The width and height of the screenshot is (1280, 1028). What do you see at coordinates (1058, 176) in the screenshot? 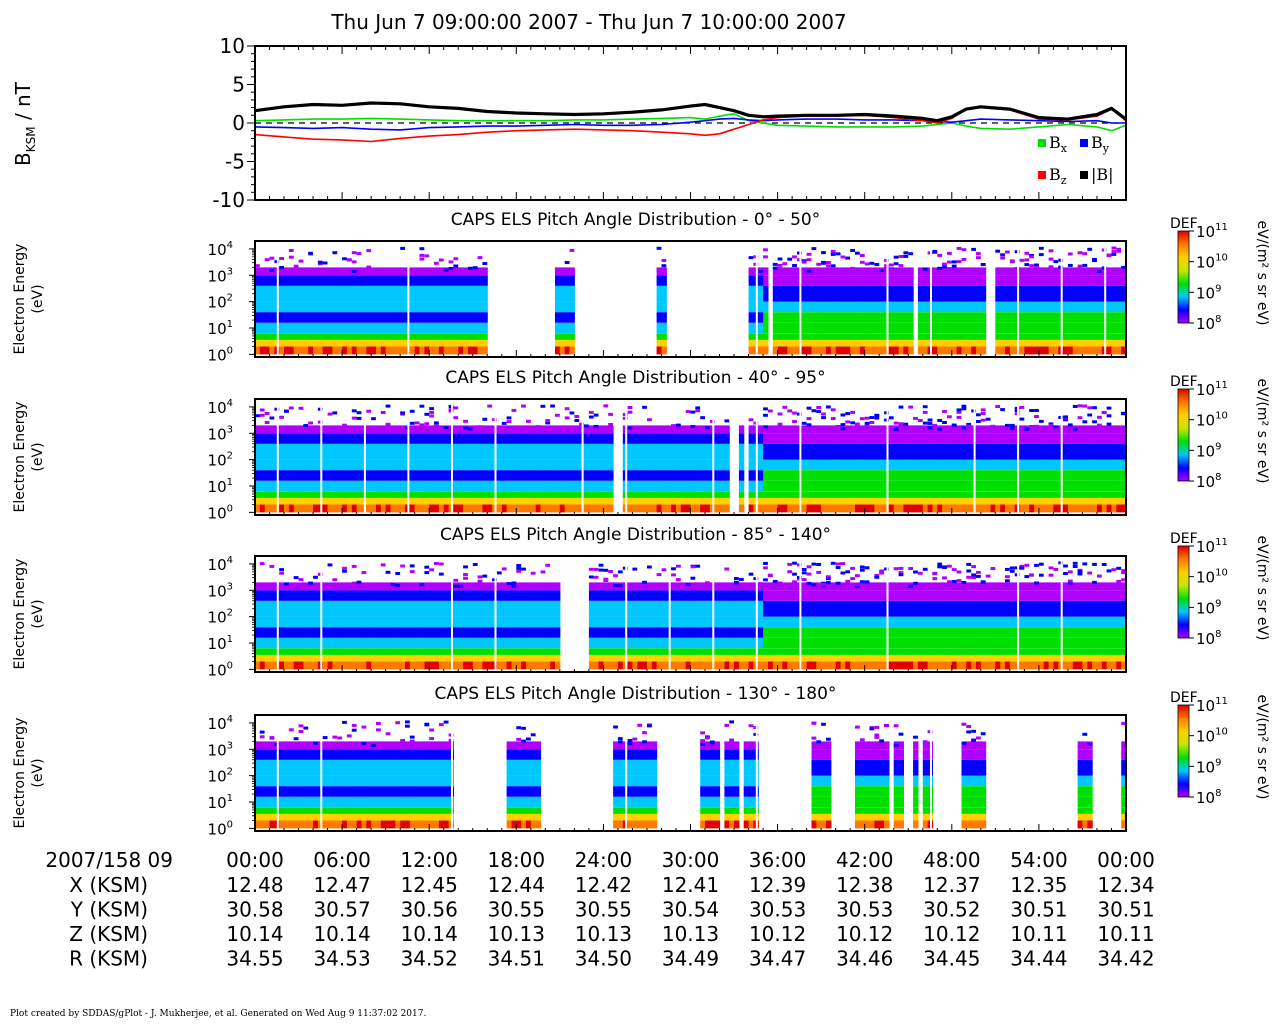
I see `legend-entry-bz: Bz` at bounding box center [1058, 176].